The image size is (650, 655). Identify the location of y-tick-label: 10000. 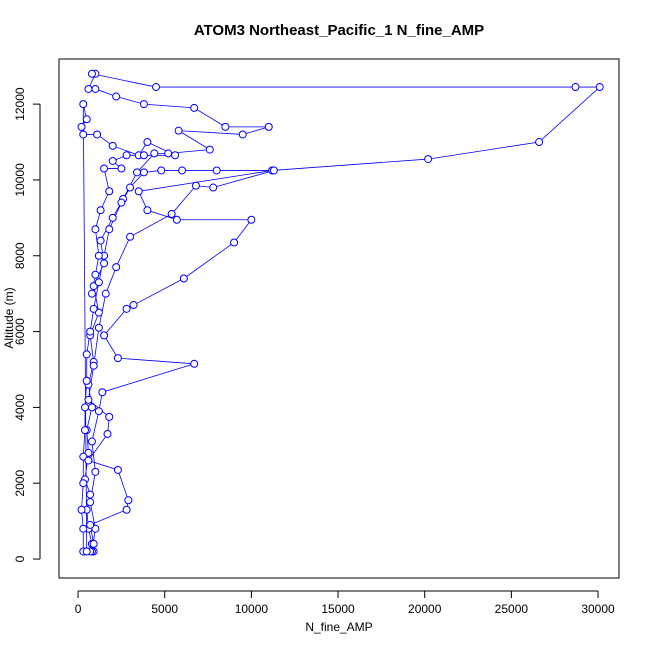
(20, 180).